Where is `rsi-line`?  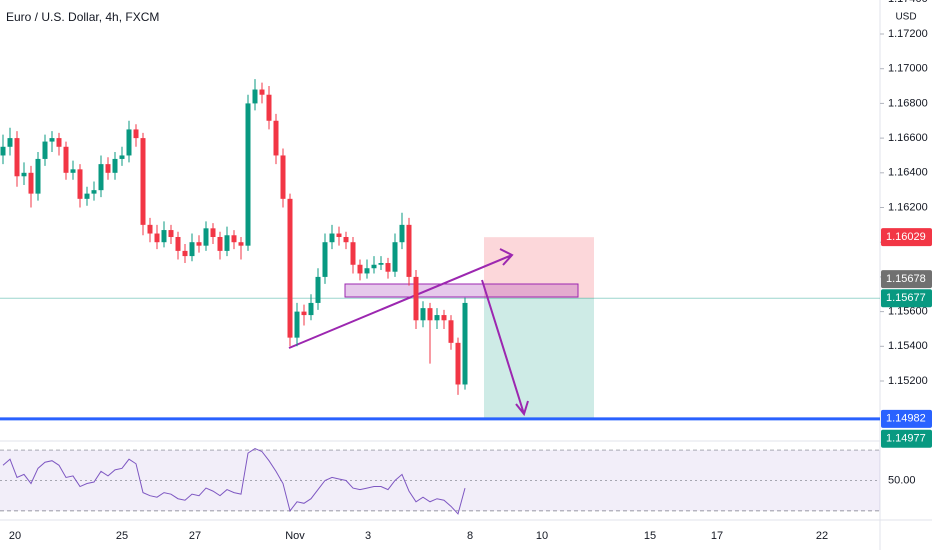 rsi-line is located at coordinates (234, 481).